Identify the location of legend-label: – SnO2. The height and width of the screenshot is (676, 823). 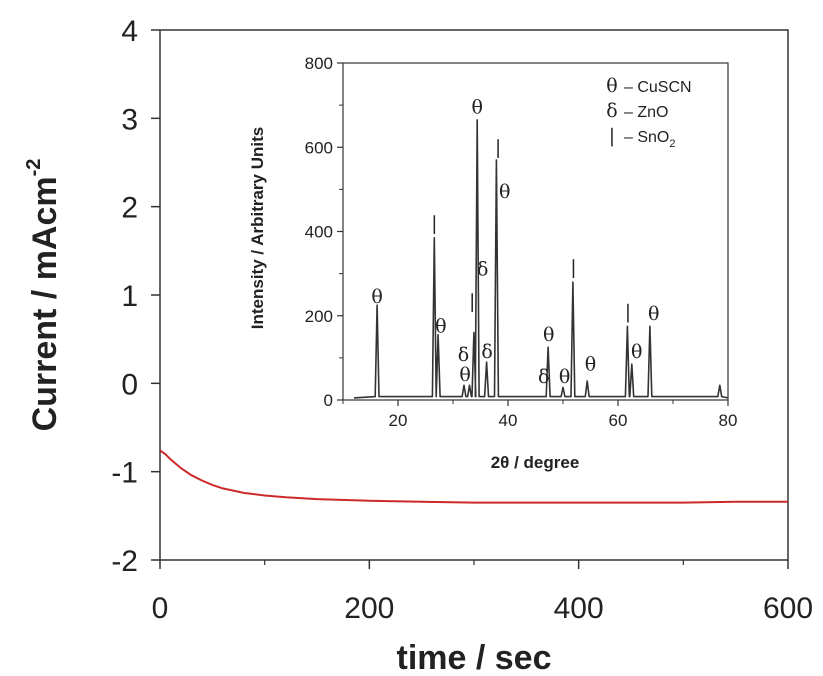
(649, 139).